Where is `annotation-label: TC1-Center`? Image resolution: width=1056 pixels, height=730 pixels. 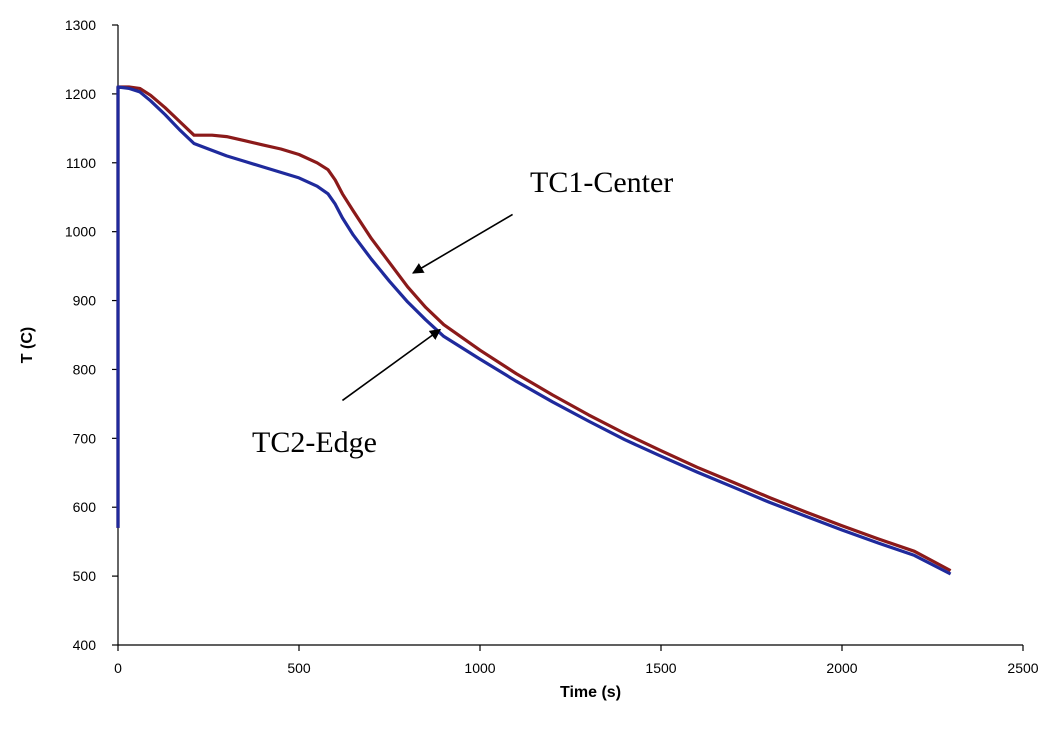 annotation-label: TC1-Center is located at coordinates (601, 182).